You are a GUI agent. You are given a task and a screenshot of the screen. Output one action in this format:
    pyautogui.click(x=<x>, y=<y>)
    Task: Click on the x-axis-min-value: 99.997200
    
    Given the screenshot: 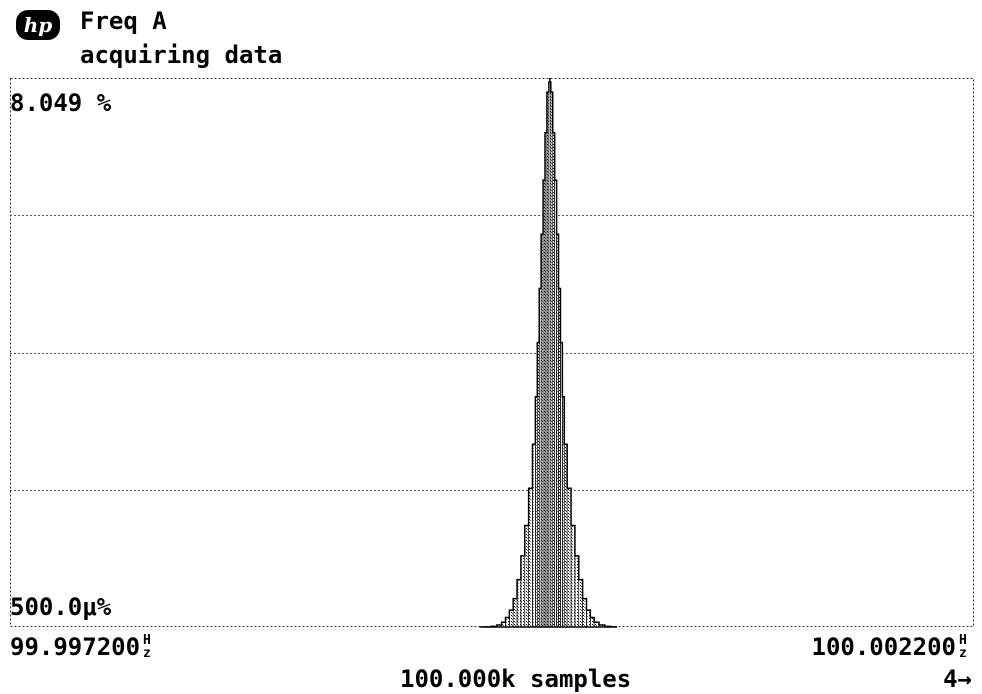 What is the action you would take?
    pyautogui.click(x=75, y=647)
    